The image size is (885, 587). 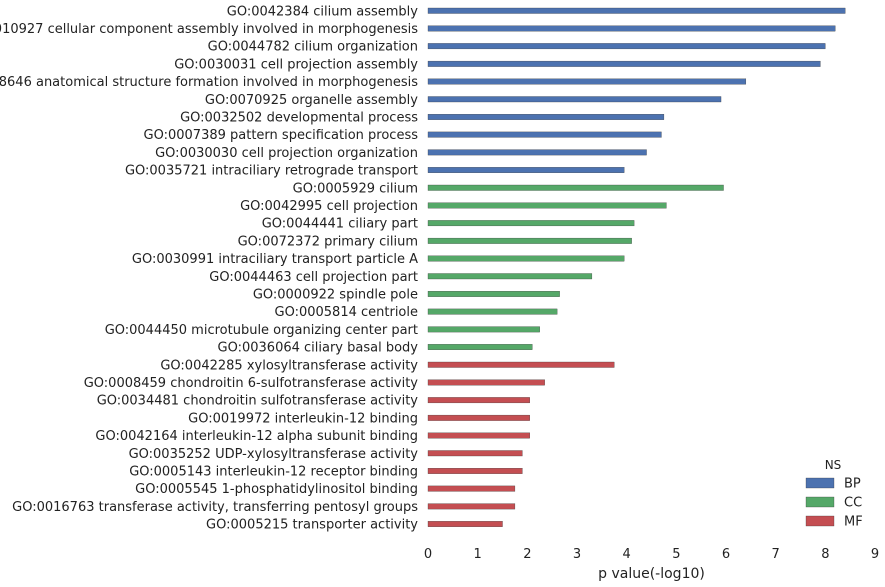 What do you see at coordinates (478, 554) in the screenshot?
I see `x-tick-label-1: 1` at bounding box center [478, 554].